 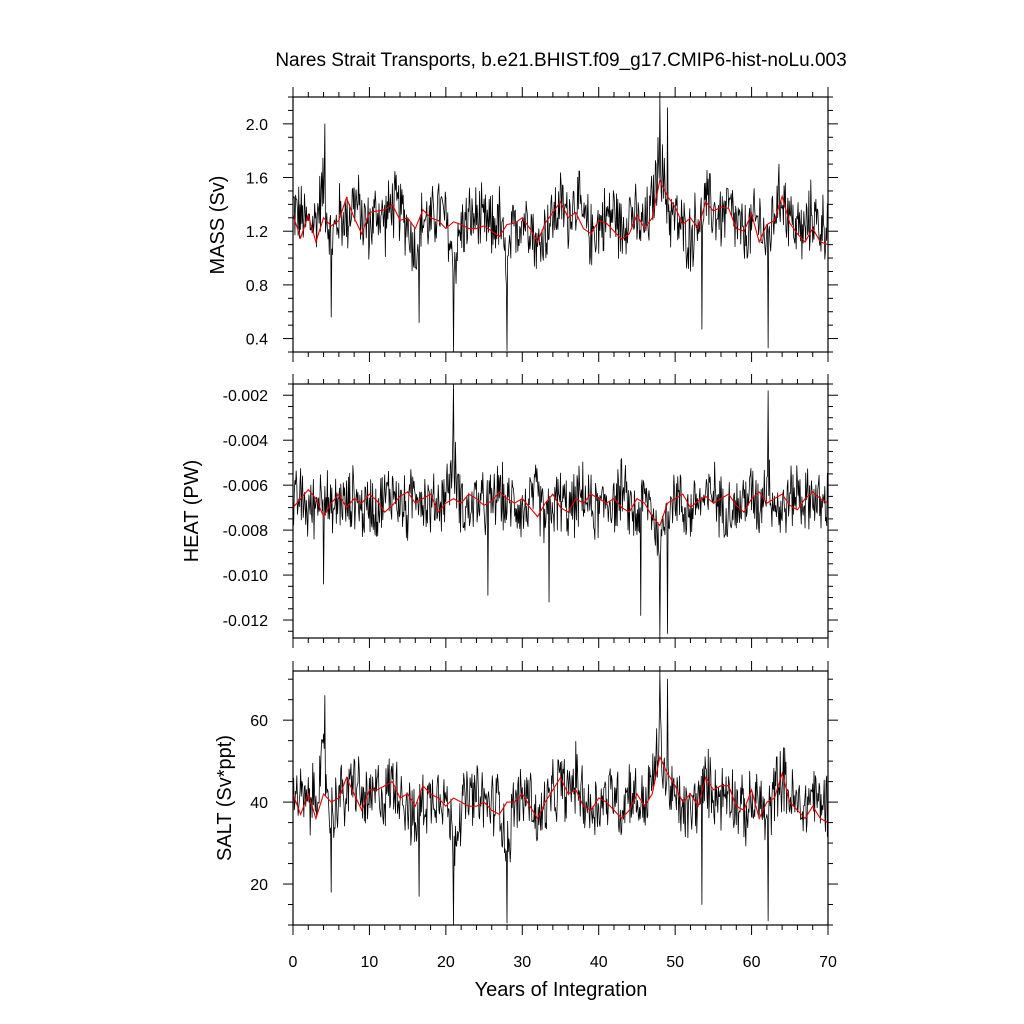 What do you see at coordinates (561, 990) in the screenshot?
I see `x-axis-label: Years of Integration` at bounding box center [561, 990].